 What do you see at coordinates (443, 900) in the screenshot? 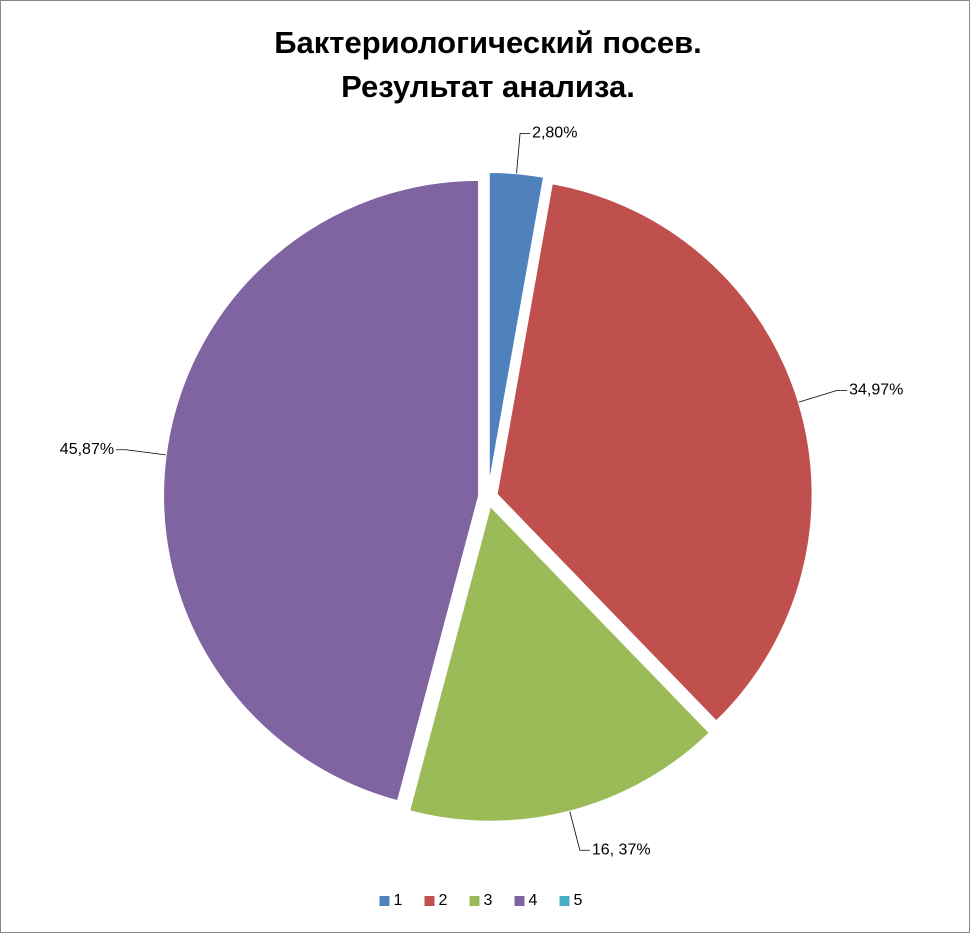
I see `legend-label: 2` at bounding box center [443, 900].